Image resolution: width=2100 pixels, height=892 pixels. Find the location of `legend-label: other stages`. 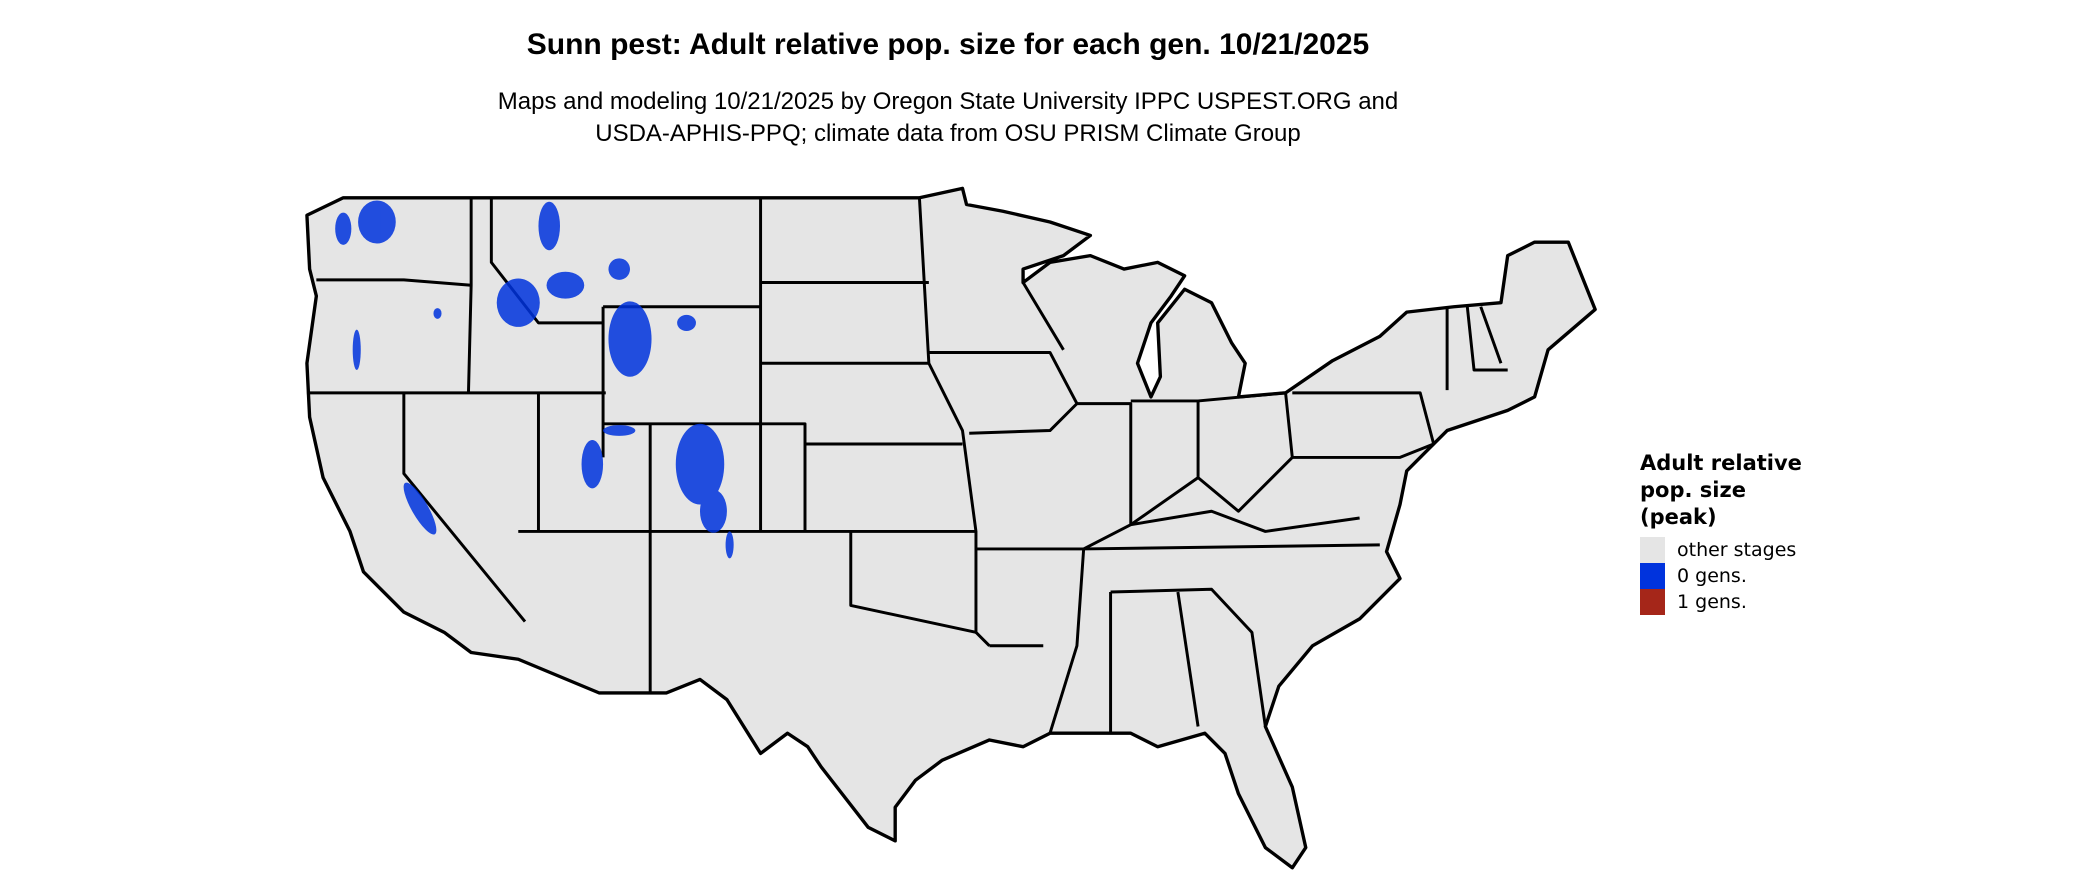

legend-label: other stages is located at coordinates (1737, 550).